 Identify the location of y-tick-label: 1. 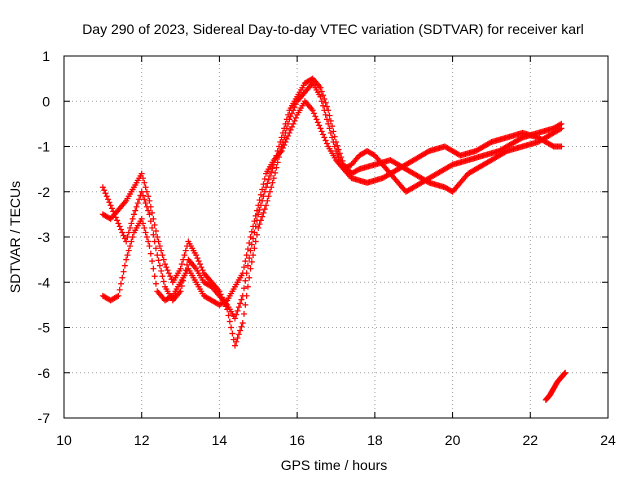
(46, 56).